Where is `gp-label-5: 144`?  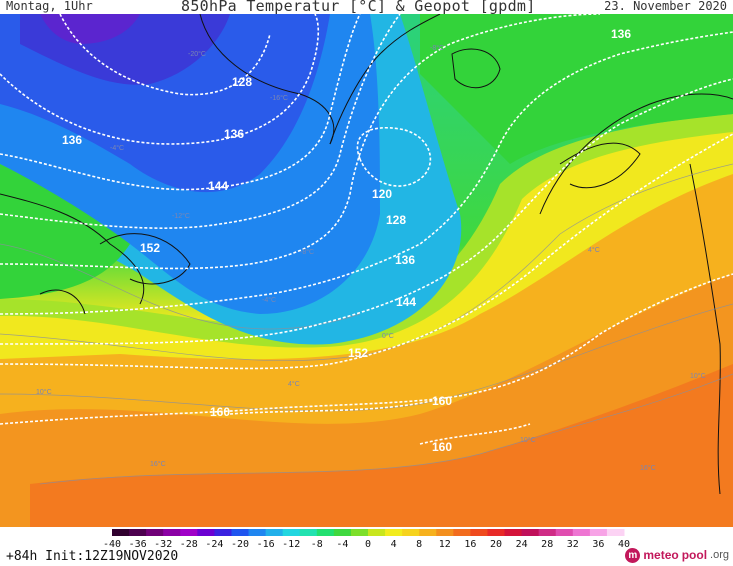
gp-label-5: 144 is located at coordinates (218, 186).